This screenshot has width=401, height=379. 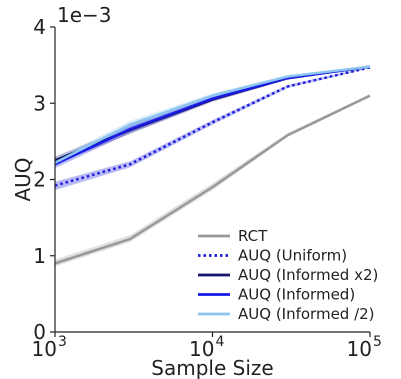 I want to click on y-tick-label: 4, so click(x=39, y=27).